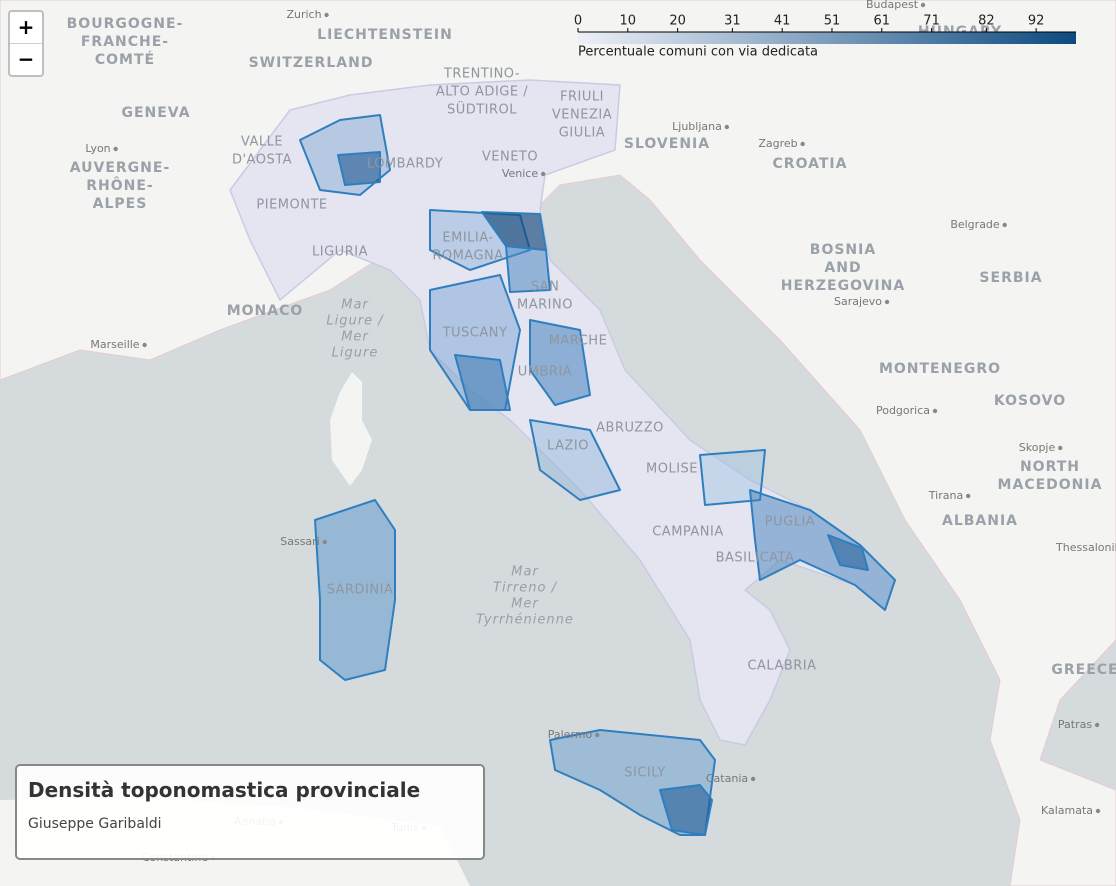 The width and height of the screenshot is (1116, 886). Describe the element at coordinates (578, 21) in the screenshot. I see `tick-label: 0` at that location.